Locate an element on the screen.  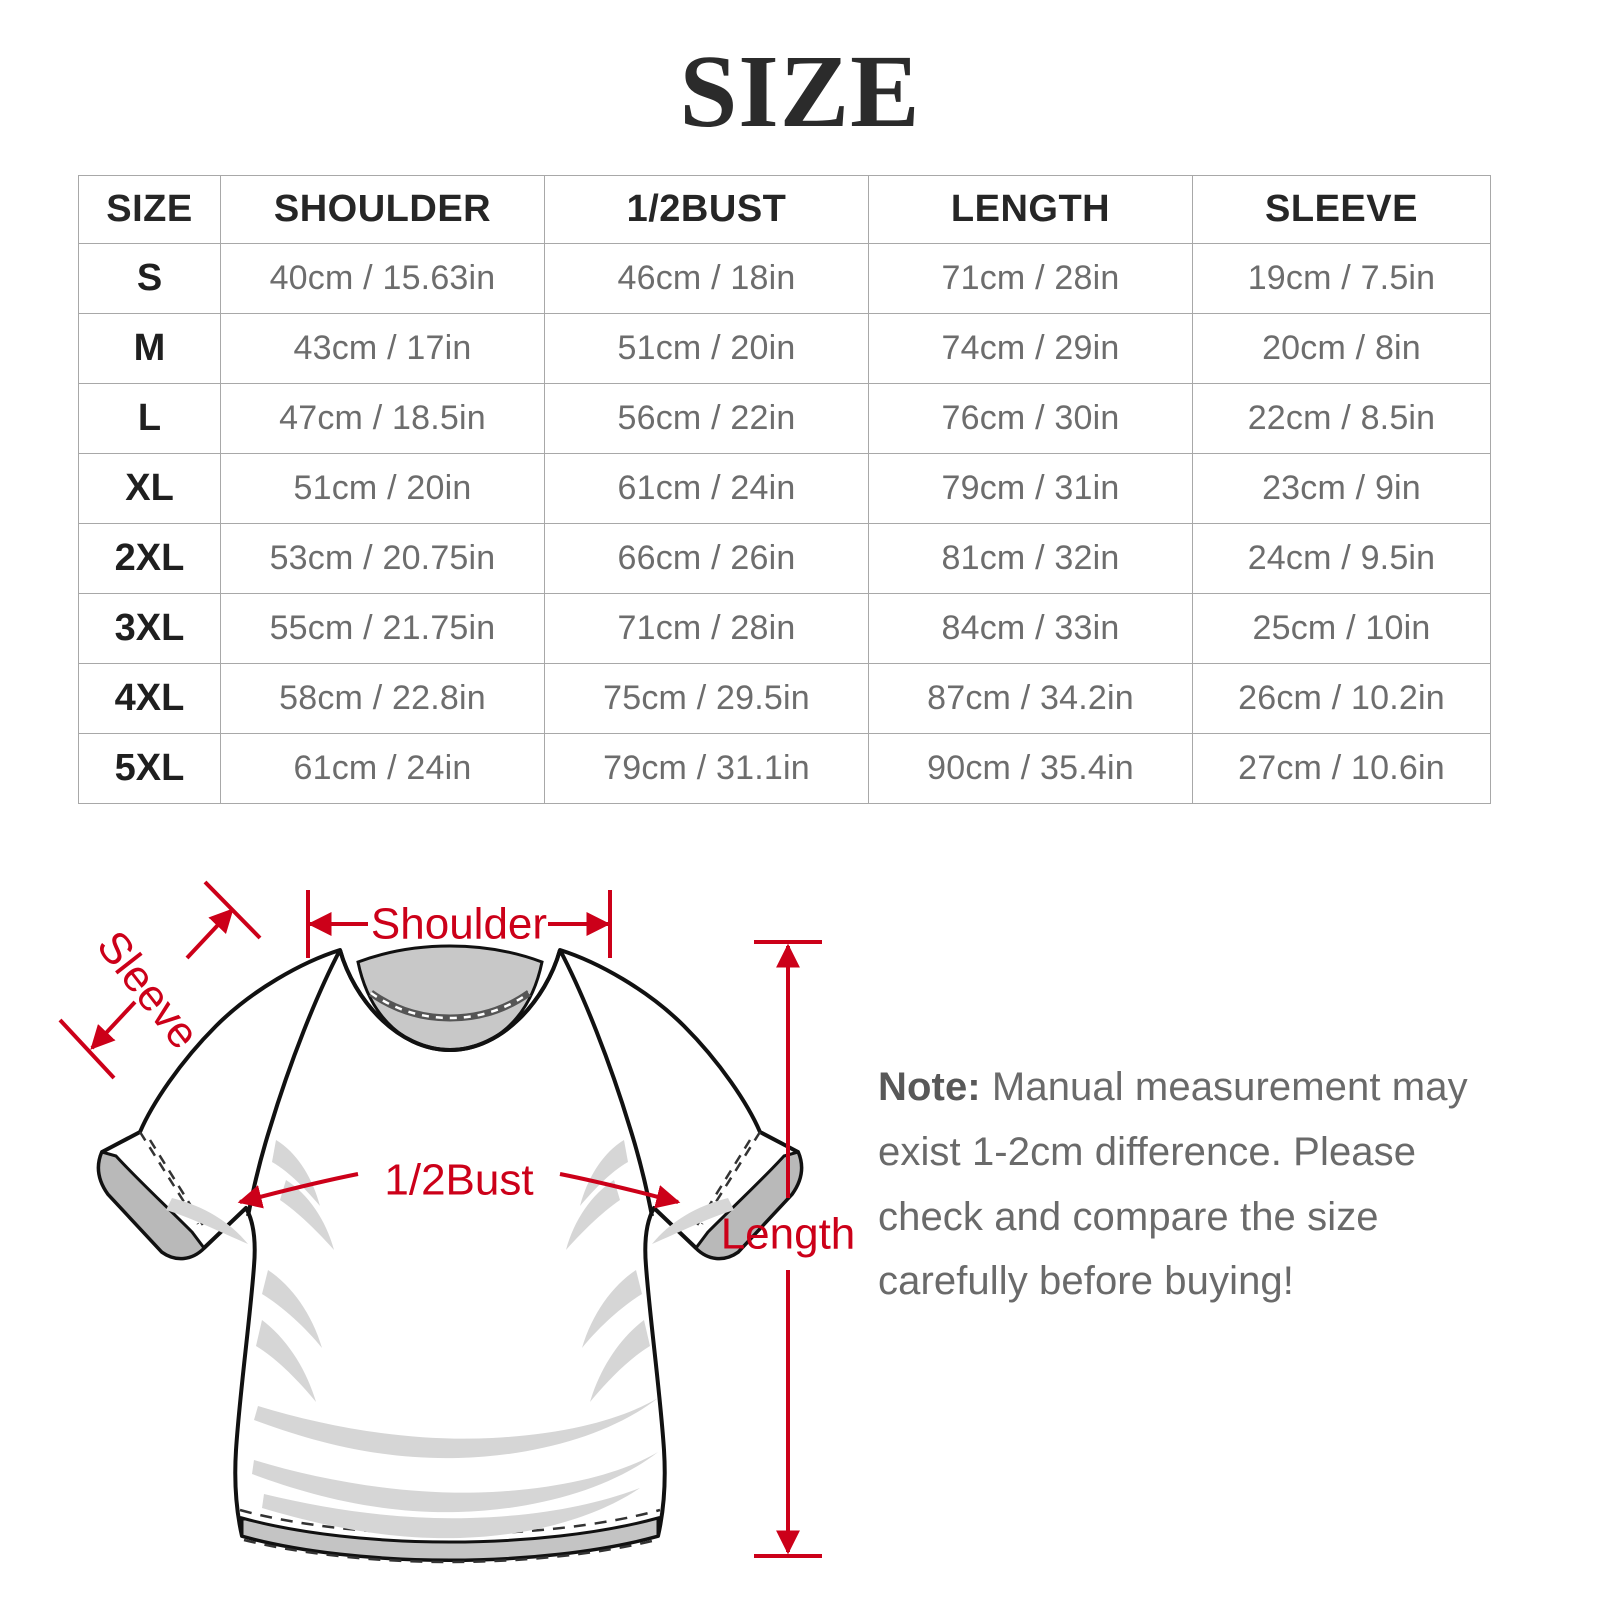
bust-dimension-line-left is located at coordinates (298, 1190).